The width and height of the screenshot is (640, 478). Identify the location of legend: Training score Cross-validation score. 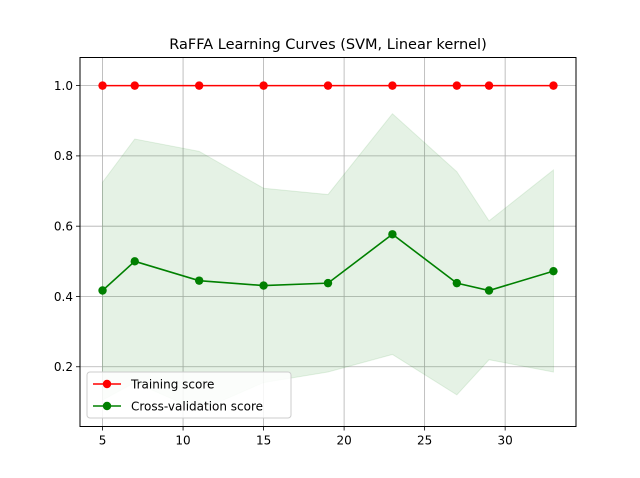
(189, 395).